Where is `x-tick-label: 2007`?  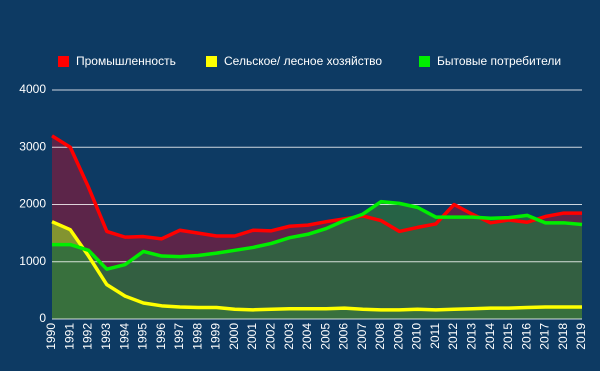
x-tick-label: 2007 is located at coordinates (362, 336).